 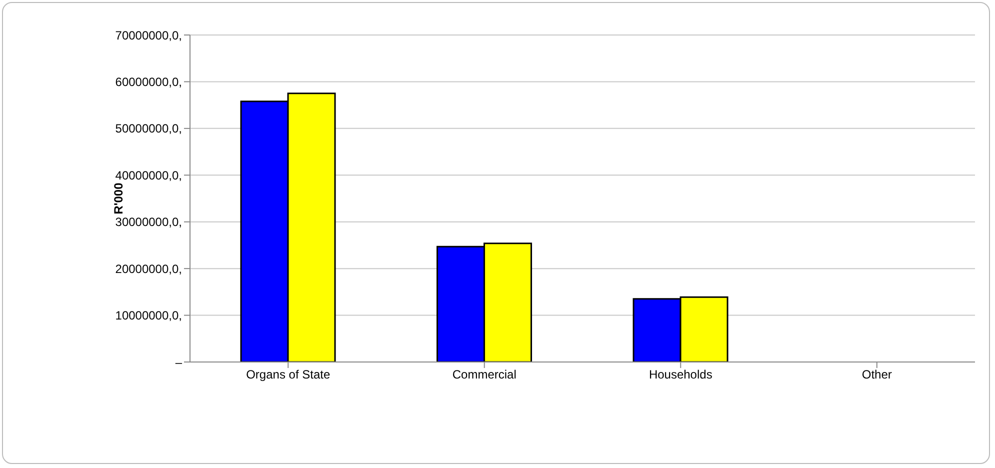 What do you see at coordinates (148, 175) in the screenshot?
I see `y-tick-label: 40000000,0,` at bounding box center [148, 175].